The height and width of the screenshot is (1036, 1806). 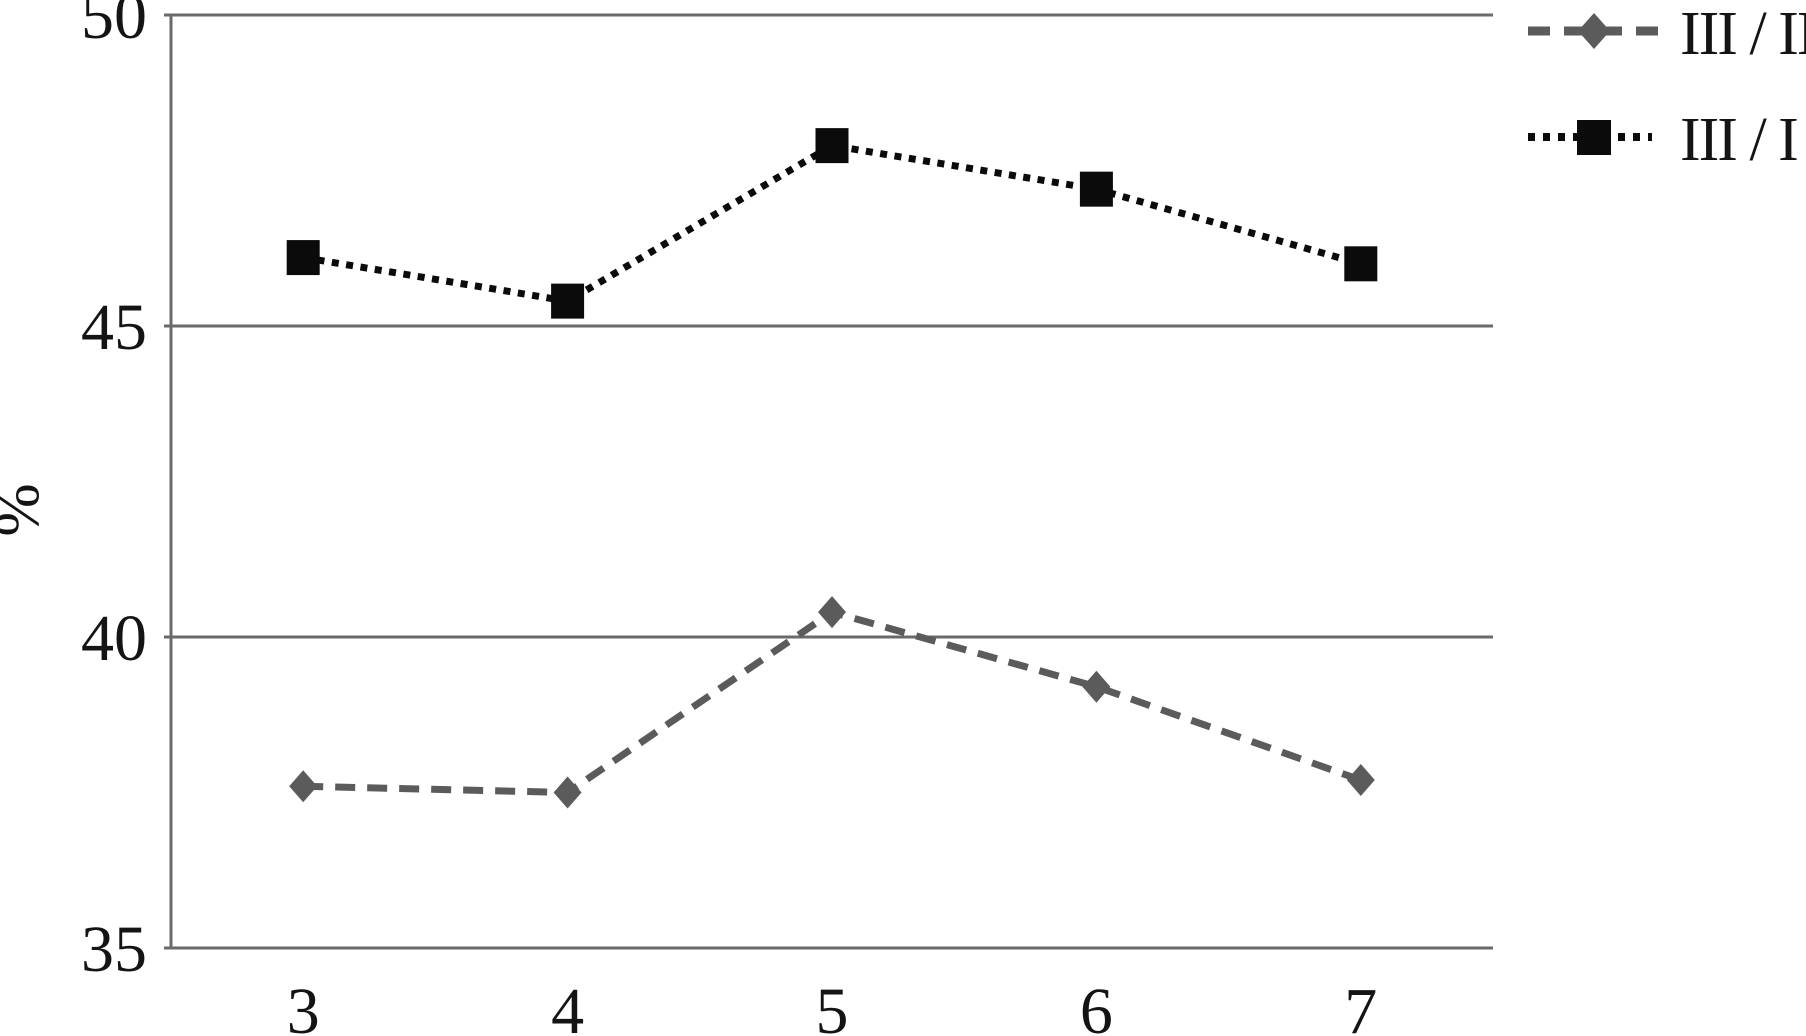 I want to click on legend: III / II III / I, so click(x=1667, y=87).